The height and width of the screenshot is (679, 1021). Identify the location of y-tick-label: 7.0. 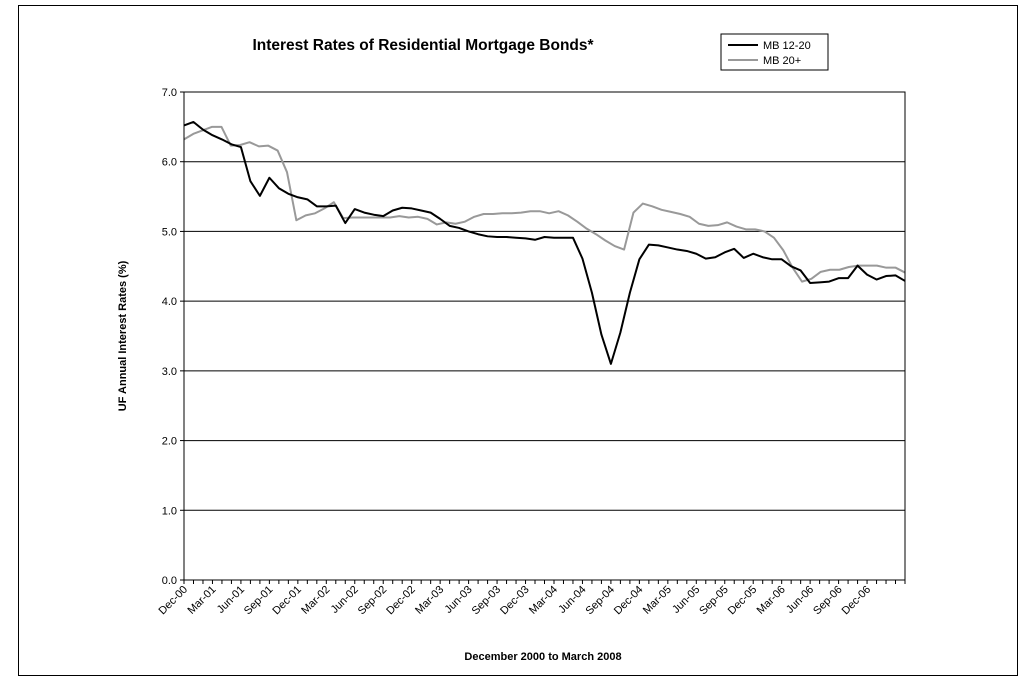
(169, 93).